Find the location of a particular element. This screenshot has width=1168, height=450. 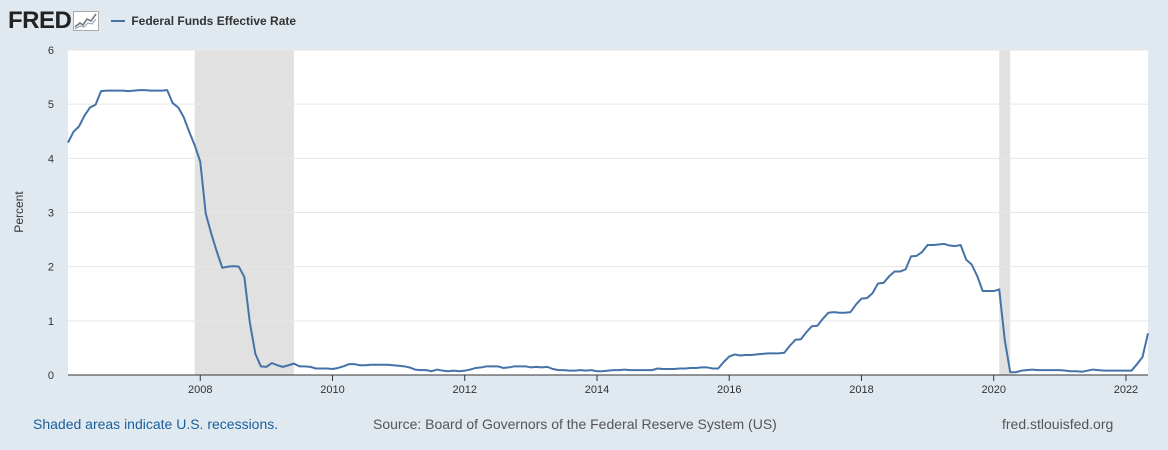

y-tick-label: 3 is located at coordinates (51, 214).